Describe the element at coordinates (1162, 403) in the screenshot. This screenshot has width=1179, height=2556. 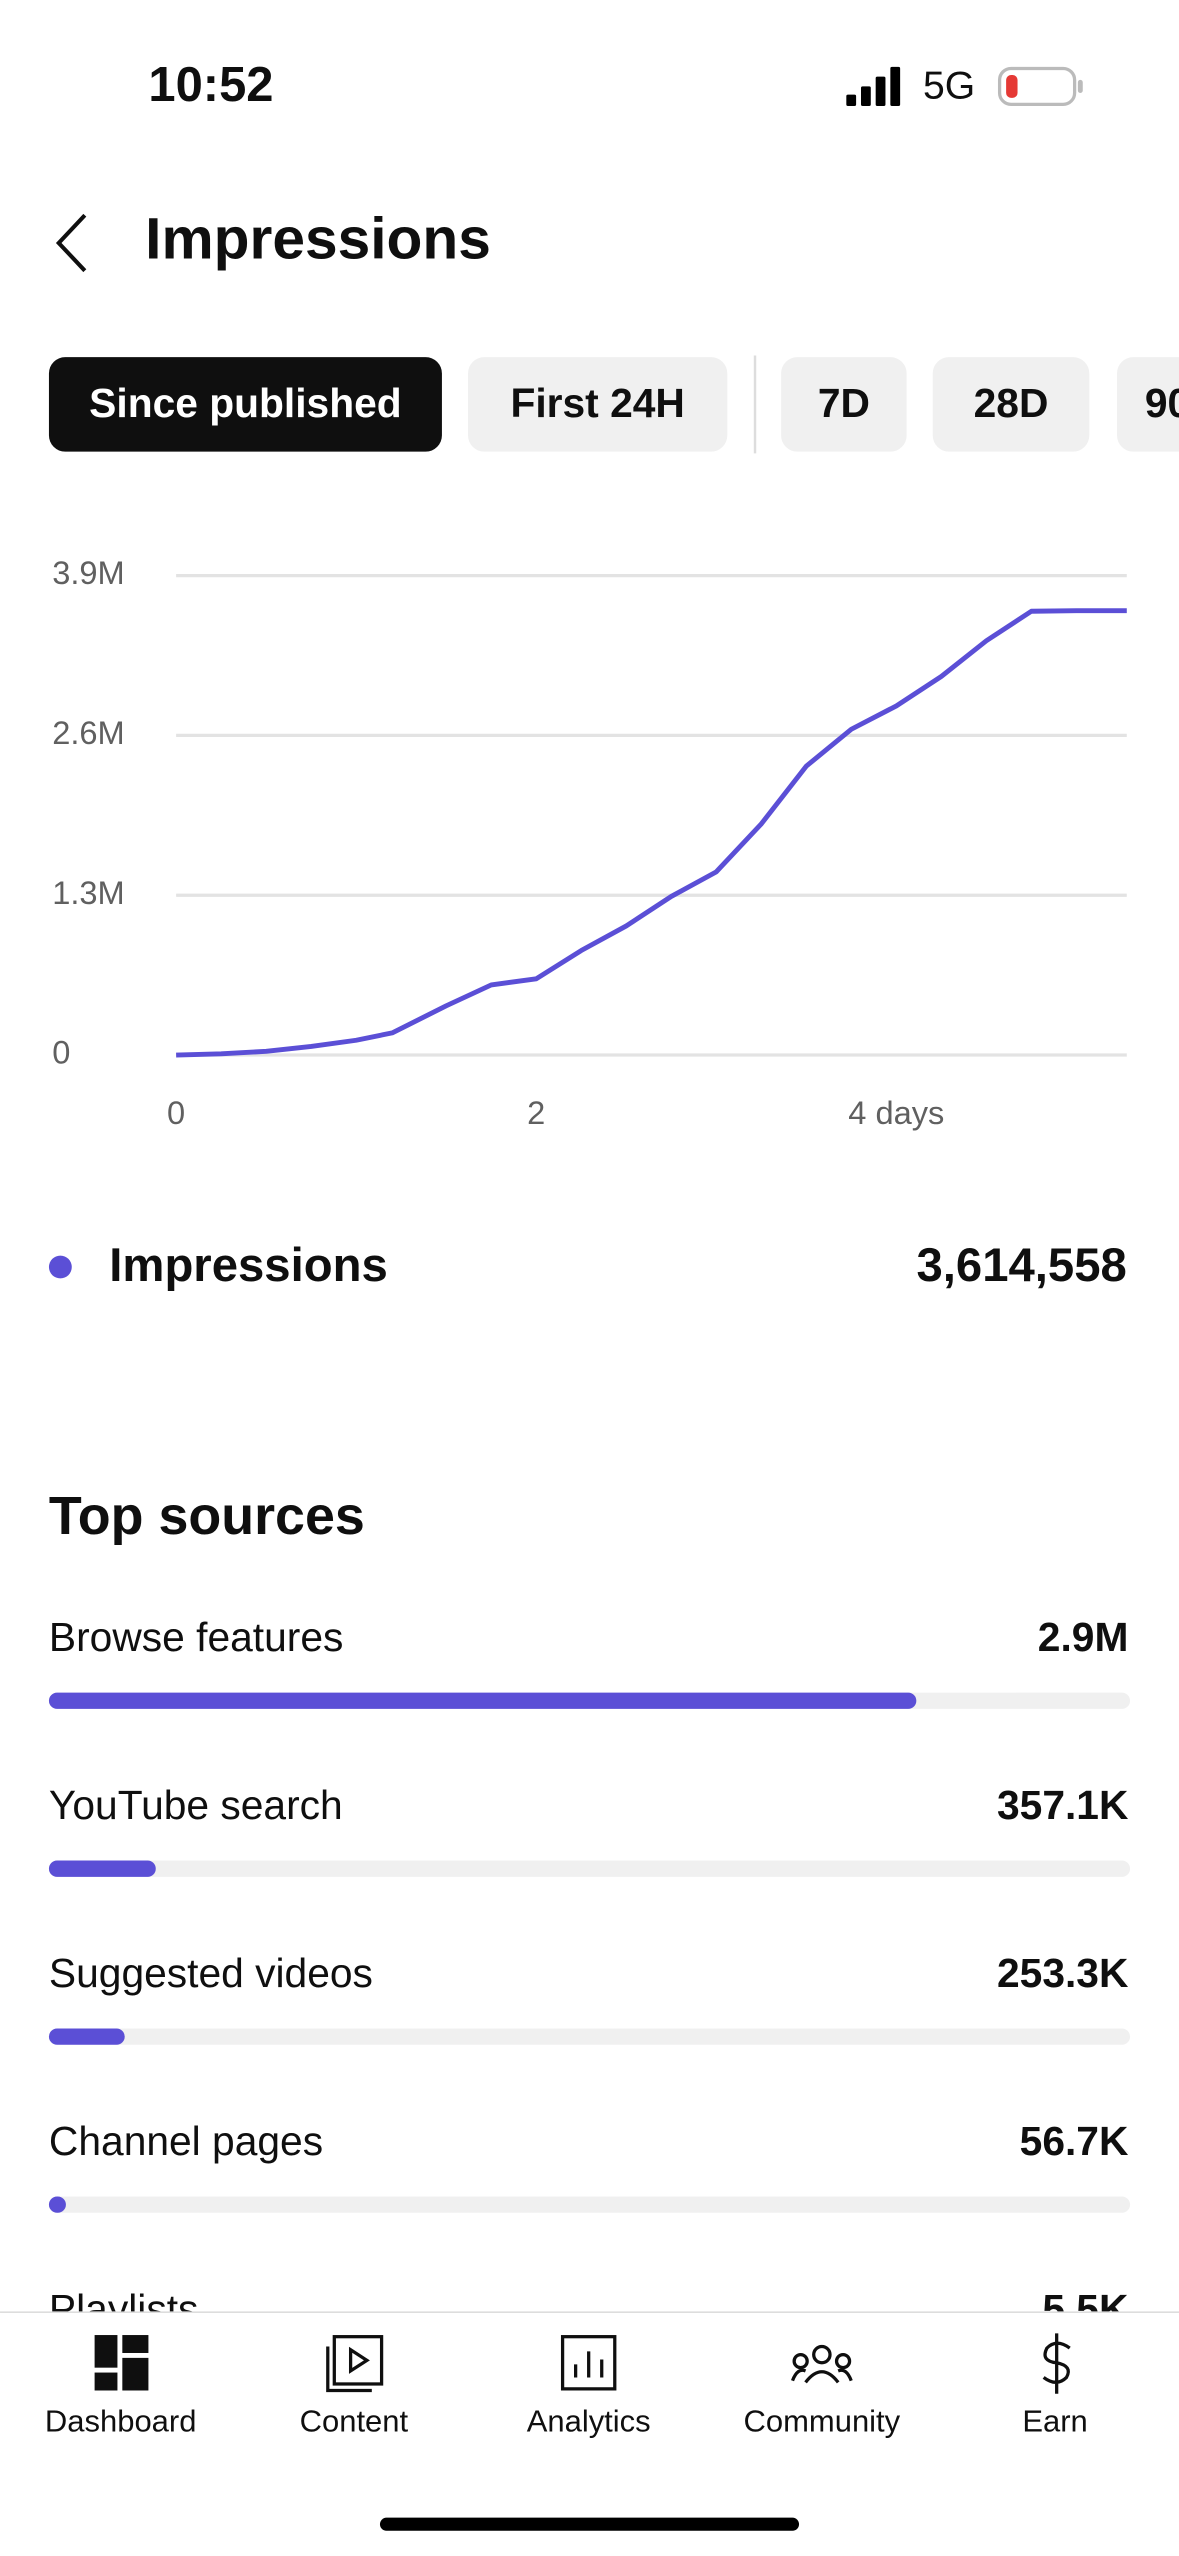
I see `filter-chip-label: 90D` at that location.